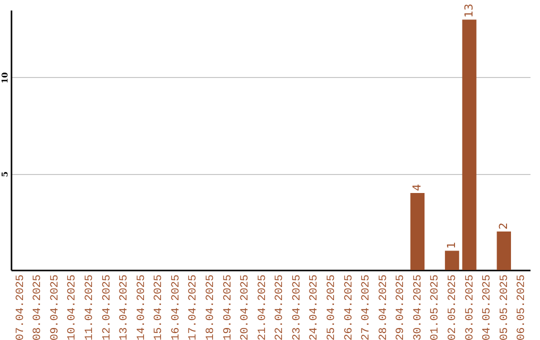 This screenshot has height=340, width=540. I want to click on x-tick-label: 01.05.2025, so click(436, 307).